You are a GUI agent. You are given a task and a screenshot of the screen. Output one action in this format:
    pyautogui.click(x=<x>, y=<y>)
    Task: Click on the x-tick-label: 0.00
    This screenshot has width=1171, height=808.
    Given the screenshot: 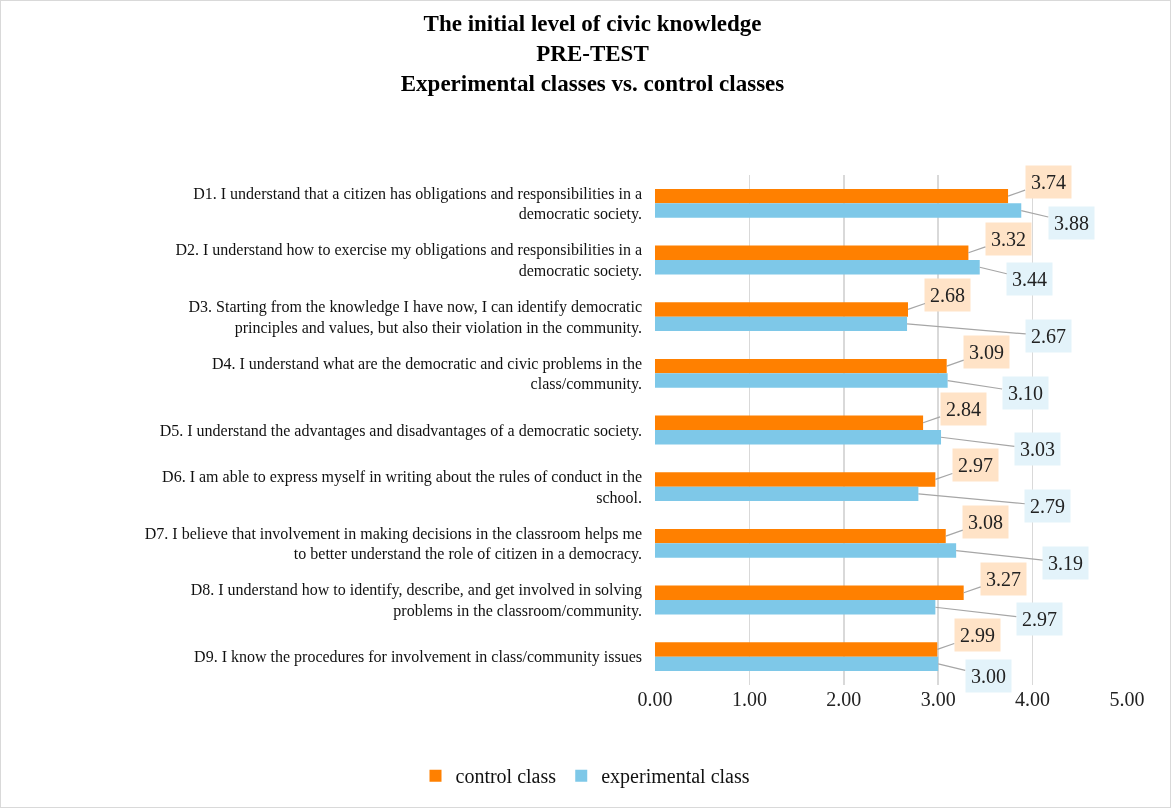 What is the action you would take?
    pyautogui.click(x=655, y=699)
    